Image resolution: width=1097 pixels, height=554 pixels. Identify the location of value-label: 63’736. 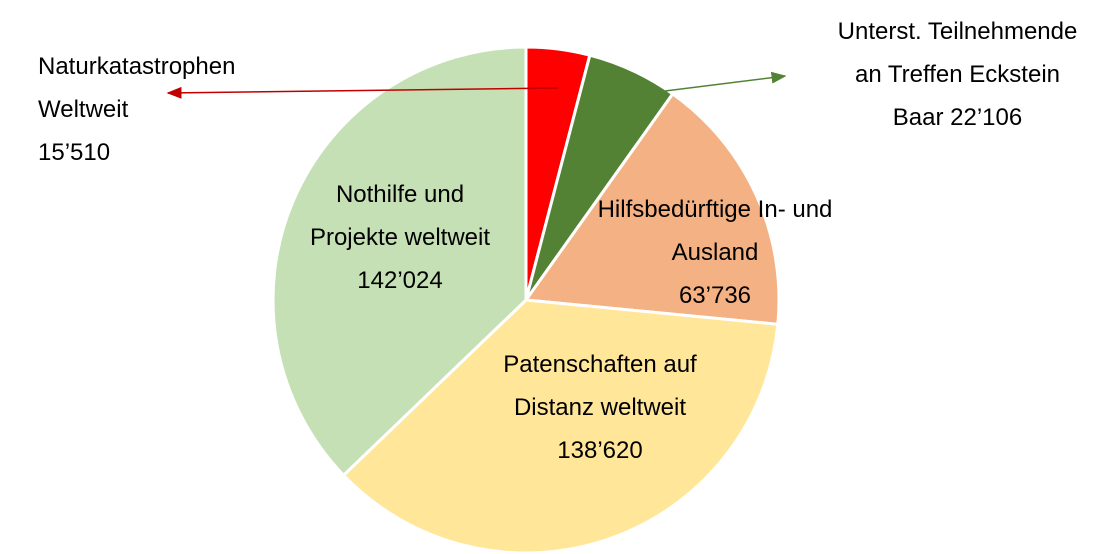
(715, 295).